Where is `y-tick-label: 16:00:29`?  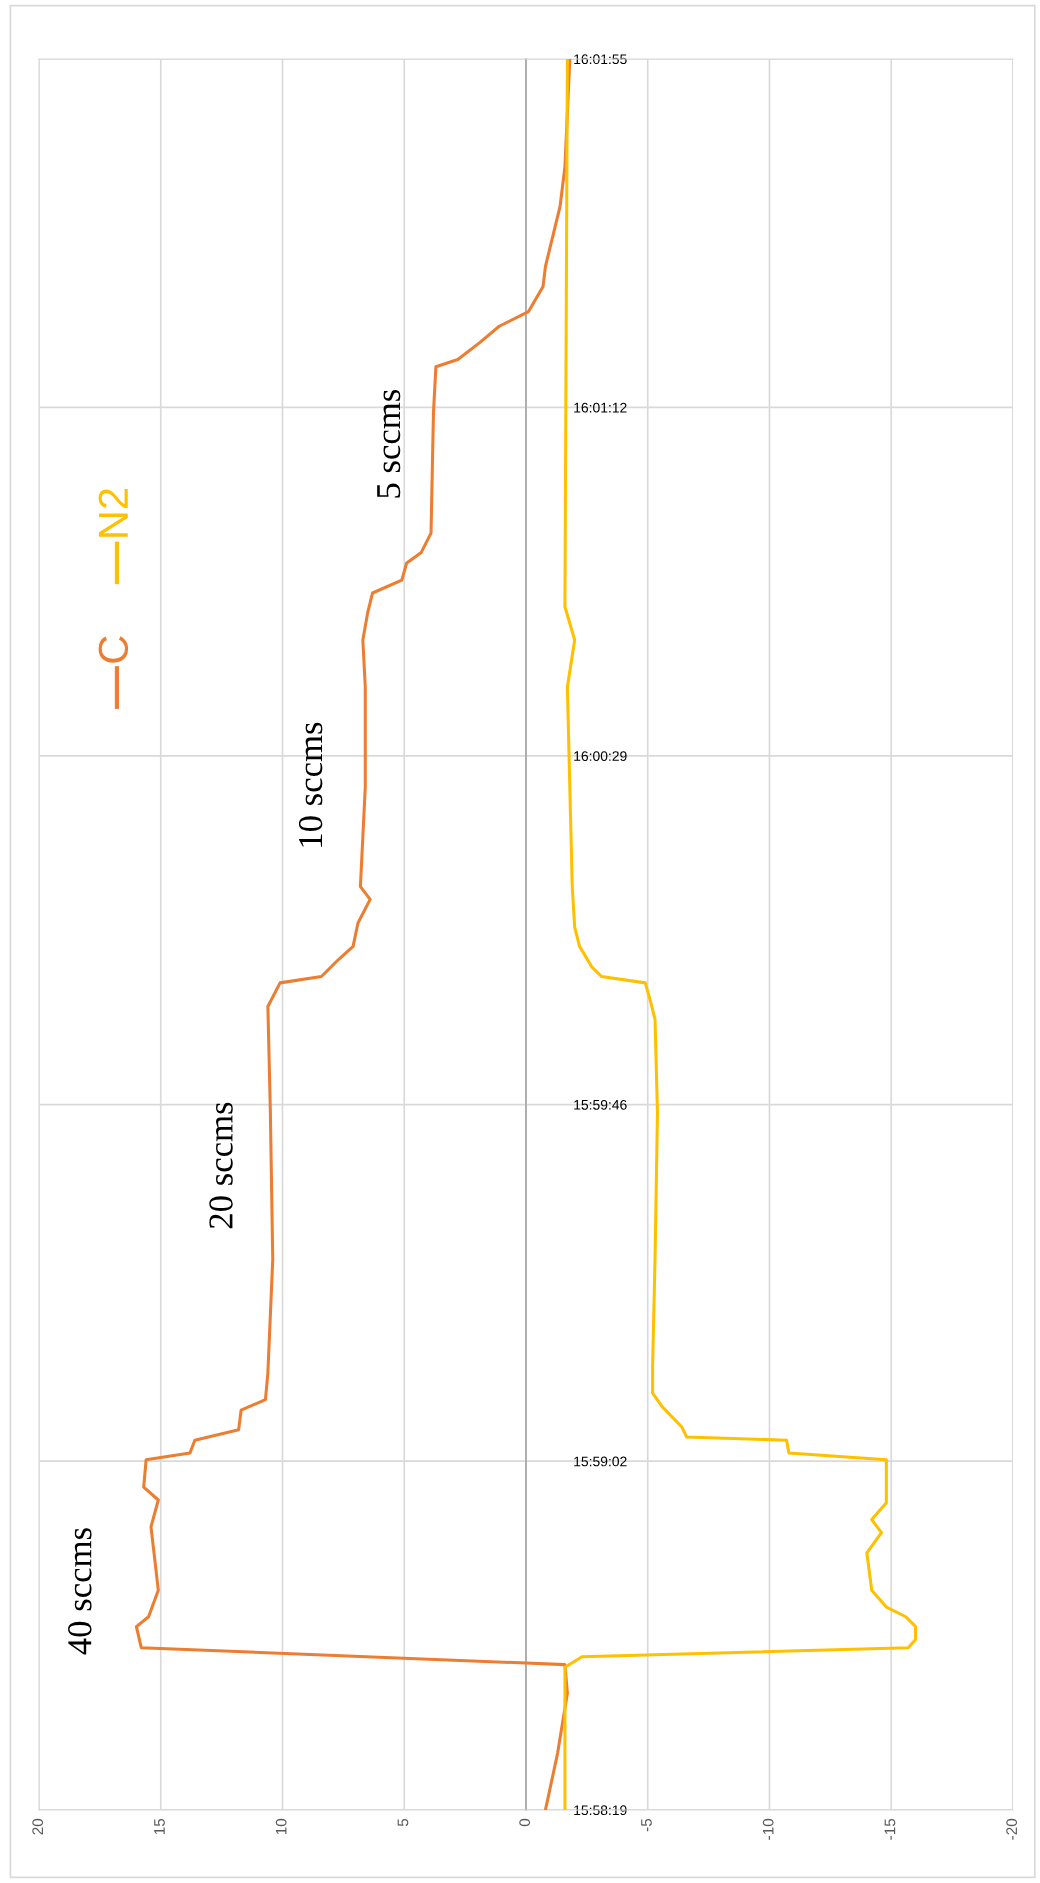
y-tick-label: 16:00:29 is located at coordinates (600, 756).